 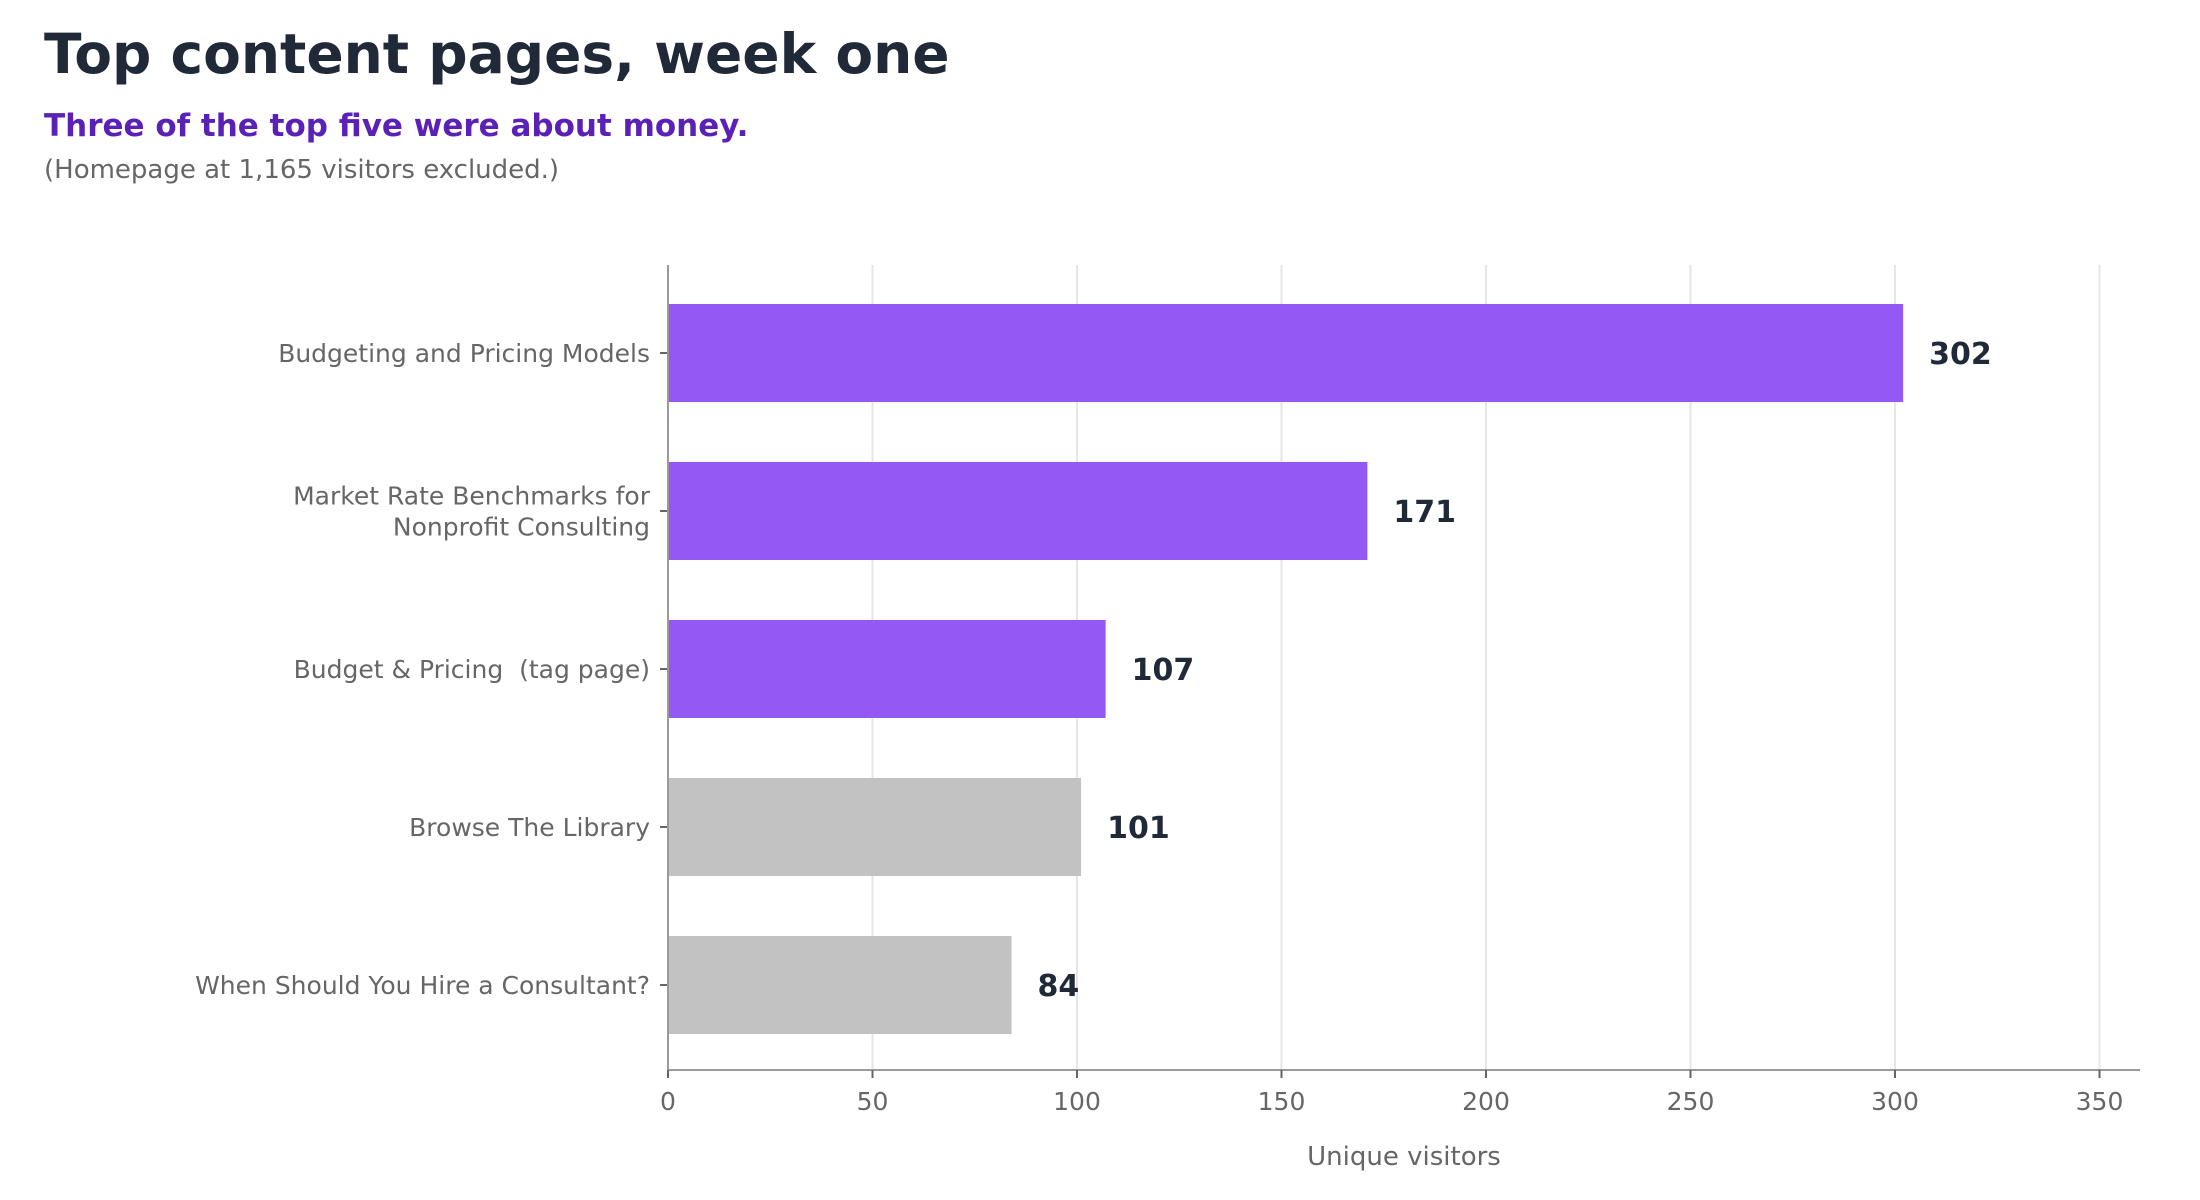 I want to click on category-label: Market Rate Benchmarks for, so click(x=472, y=496).